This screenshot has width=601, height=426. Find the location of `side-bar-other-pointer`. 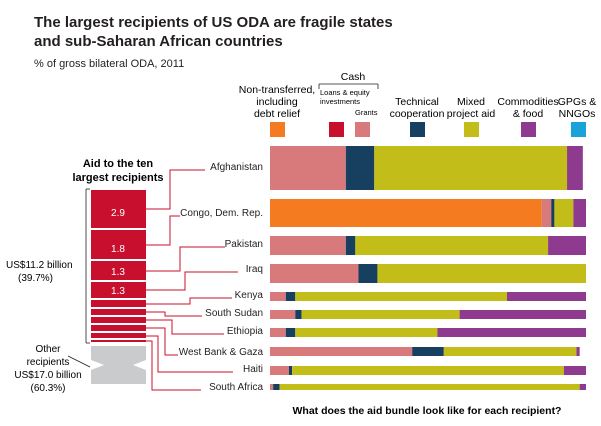

side-bar-other-pointer is located at coordinates (79, 361).